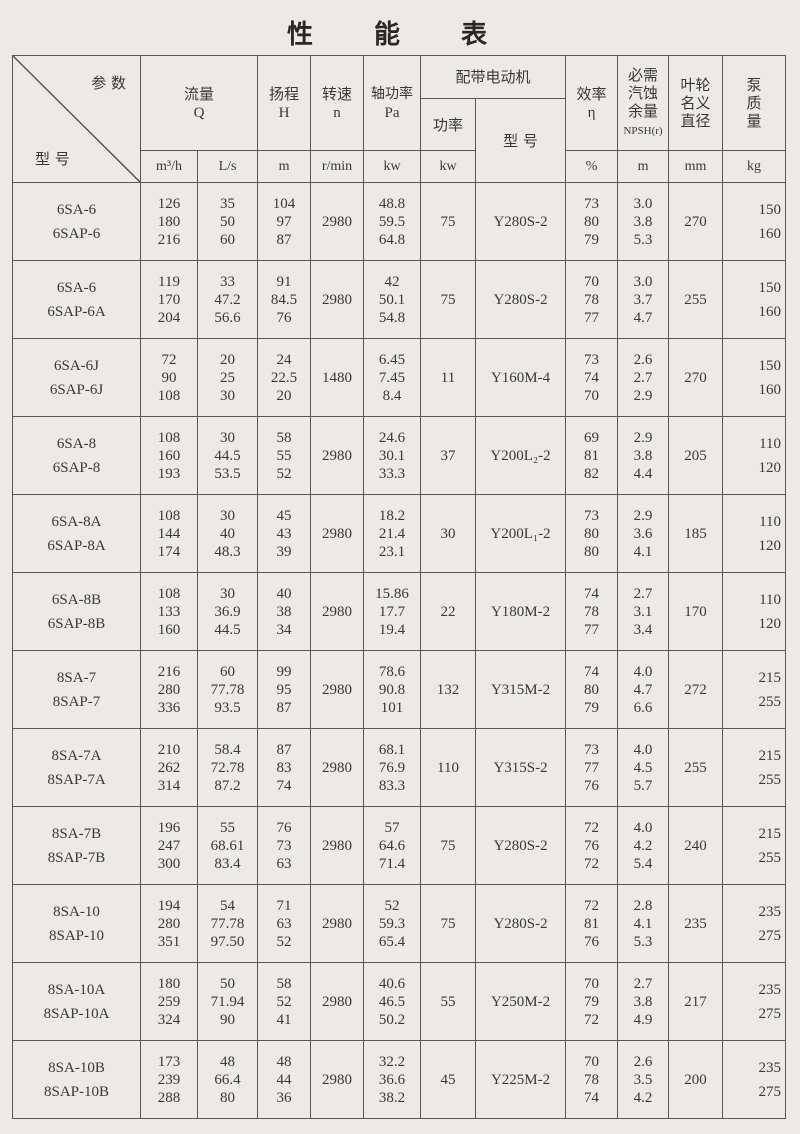  What do you see at coordinates (696, 689) in the screenshot?
I see `cell-impeller: 272` at bounding box center [696, 689].